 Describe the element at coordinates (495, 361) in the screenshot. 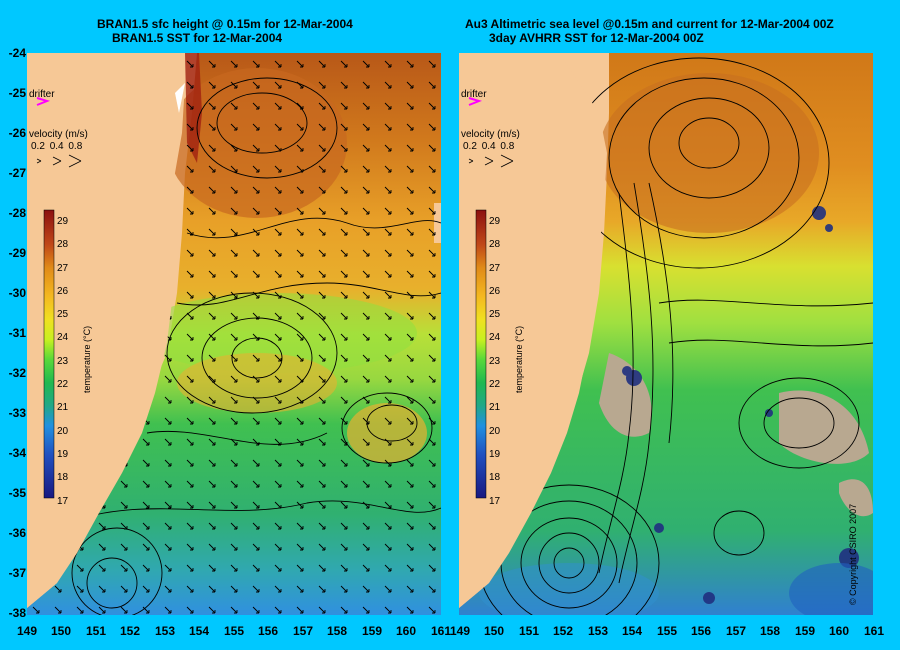

I see `right-colorbar-ticks: 29 28 27 26 25 24 23 22 21 20 19 18 17` at that location.